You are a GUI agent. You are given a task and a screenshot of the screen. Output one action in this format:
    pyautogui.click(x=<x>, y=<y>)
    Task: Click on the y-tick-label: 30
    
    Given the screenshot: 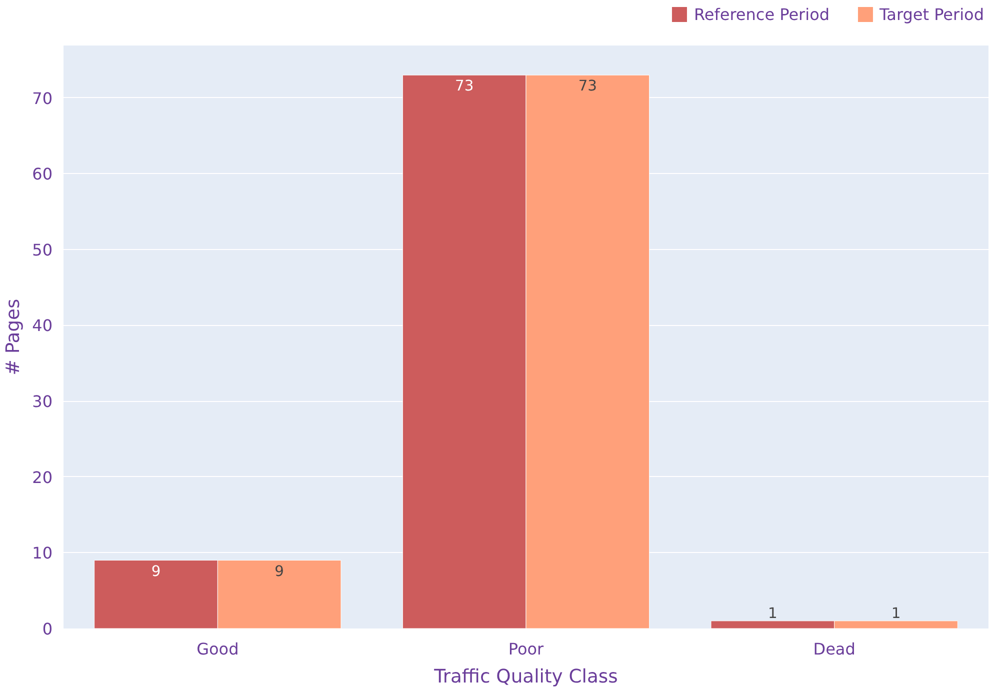 What is the action you would take?
    pyautogui.click(x=42, y=402)
    